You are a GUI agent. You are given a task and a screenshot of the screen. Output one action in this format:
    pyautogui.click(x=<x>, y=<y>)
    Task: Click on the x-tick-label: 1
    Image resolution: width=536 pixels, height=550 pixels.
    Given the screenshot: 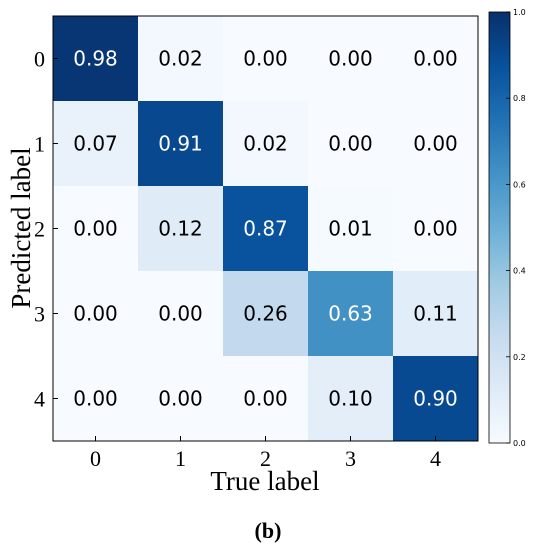 What is the action you would take?
    pyautogui.click(x=180, y=458)
    